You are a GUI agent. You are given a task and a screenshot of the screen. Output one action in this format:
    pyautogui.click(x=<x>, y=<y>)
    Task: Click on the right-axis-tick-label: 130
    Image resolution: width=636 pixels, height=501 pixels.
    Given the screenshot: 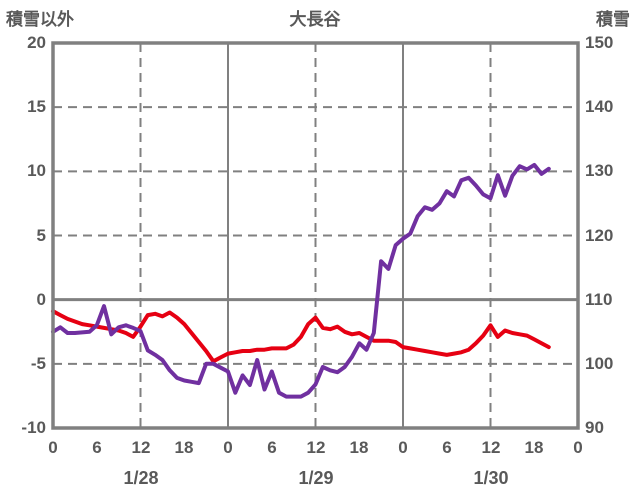 What is the action you would take?
    pyautogui.click(x=599, y=170)
    